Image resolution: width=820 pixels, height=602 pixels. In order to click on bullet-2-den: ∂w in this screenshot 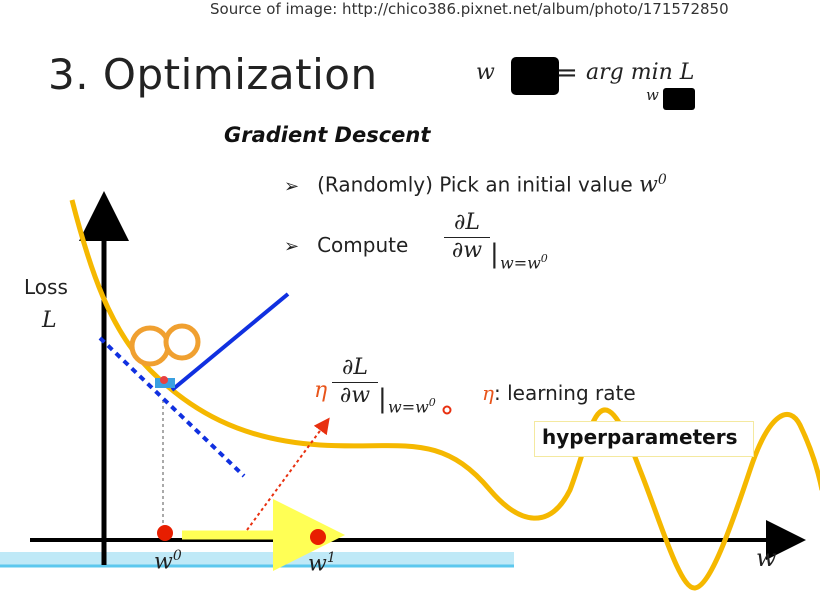, I will do `click(467, 250)`.